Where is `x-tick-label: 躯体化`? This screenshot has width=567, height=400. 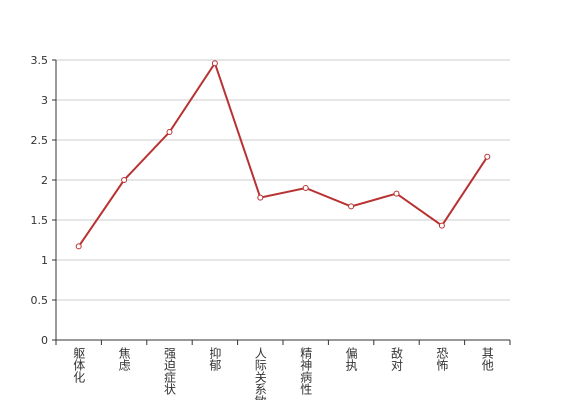
x-tick-label: 躯体化 is located at coordinates (79, 365).